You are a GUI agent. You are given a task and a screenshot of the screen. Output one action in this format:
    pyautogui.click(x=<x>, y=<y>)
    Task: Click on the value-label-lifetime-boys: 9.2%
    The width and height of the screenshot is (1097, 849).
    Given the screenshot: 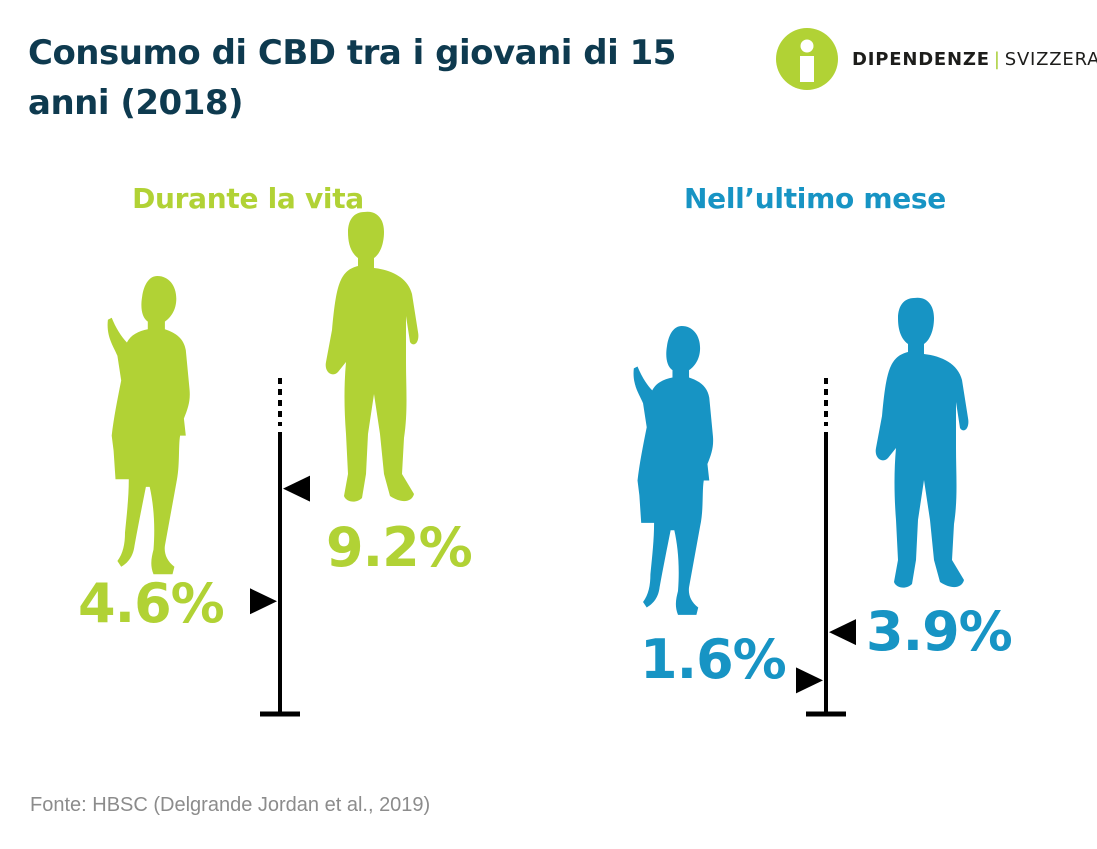 What is the action you would take?
    pyautogui.click(x=399, y=547)
    